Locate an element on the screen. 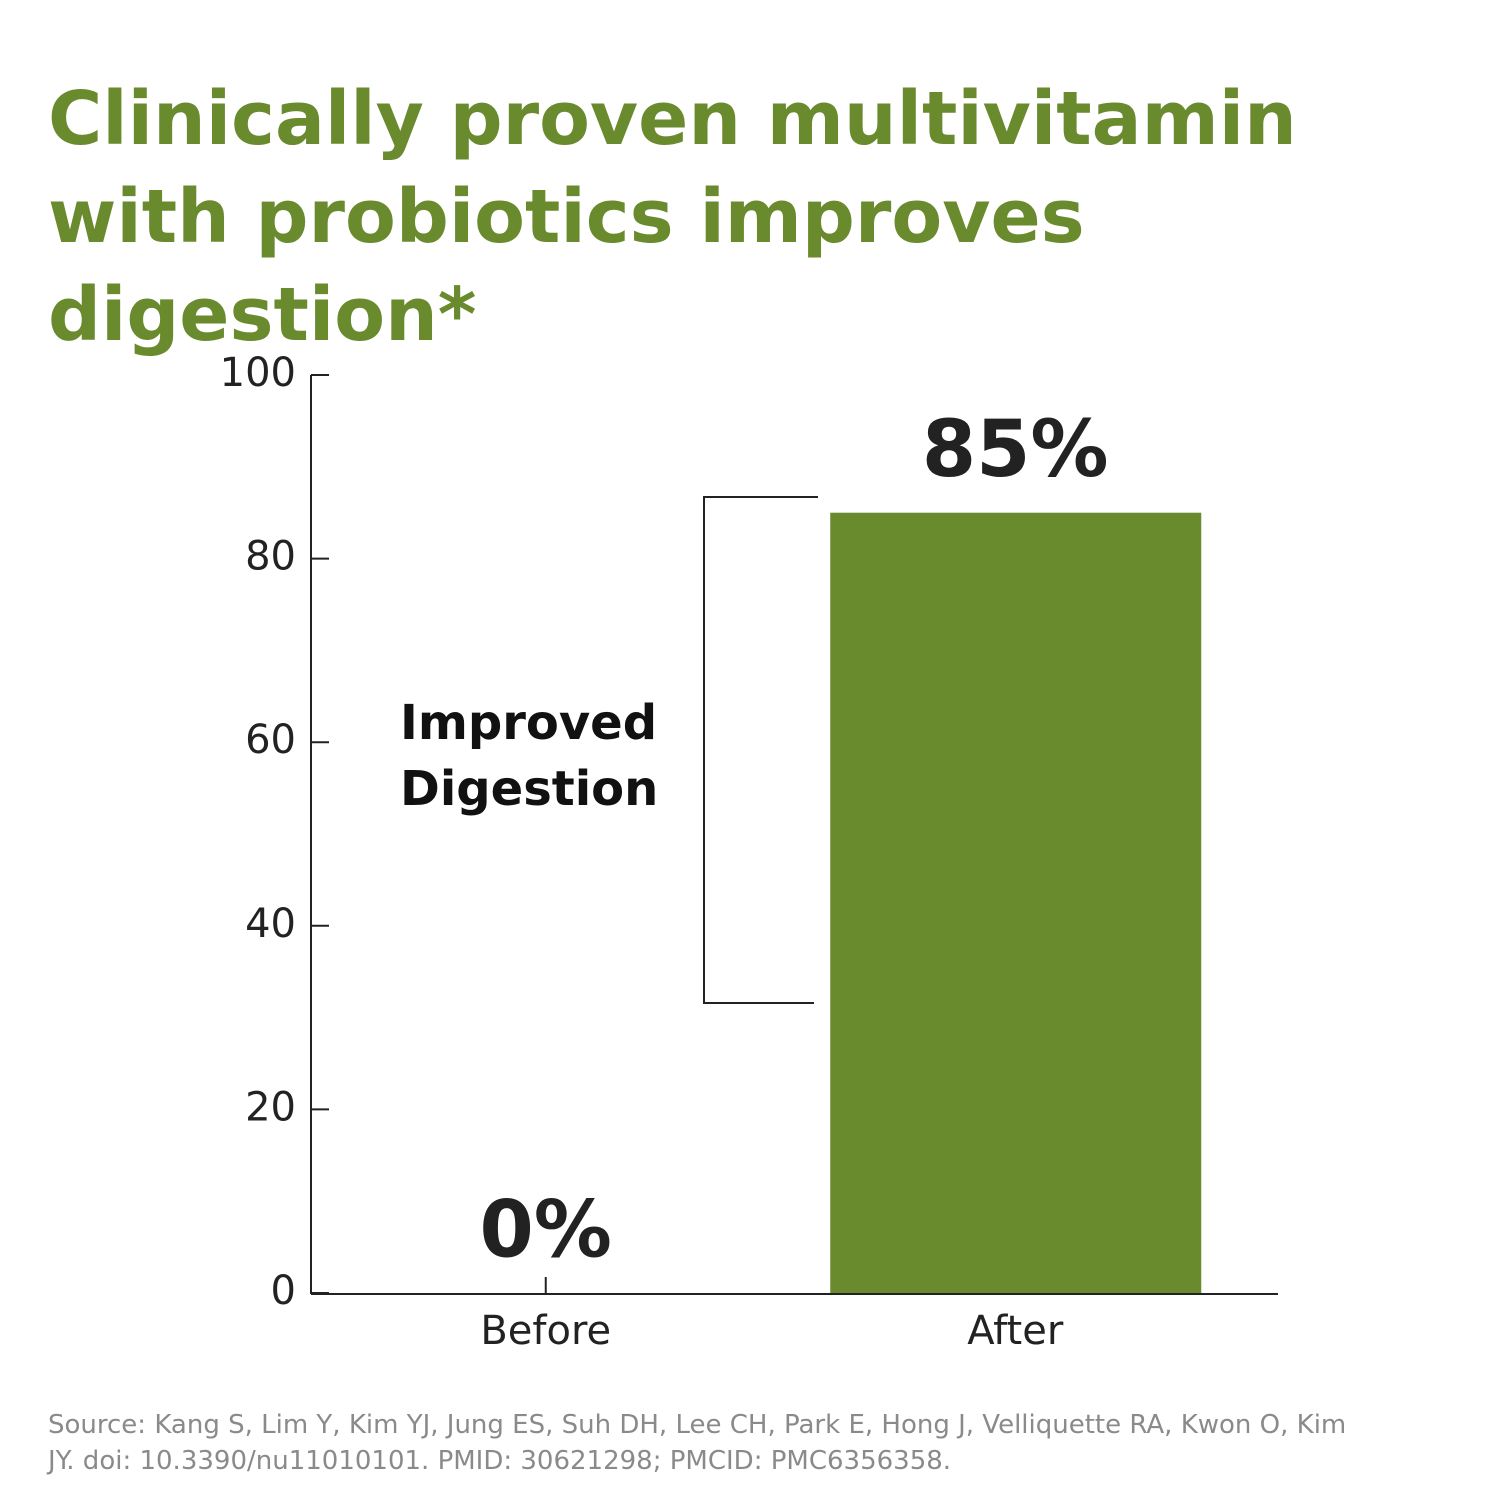  value-label: 85% is located at coordinates (1015, 450).